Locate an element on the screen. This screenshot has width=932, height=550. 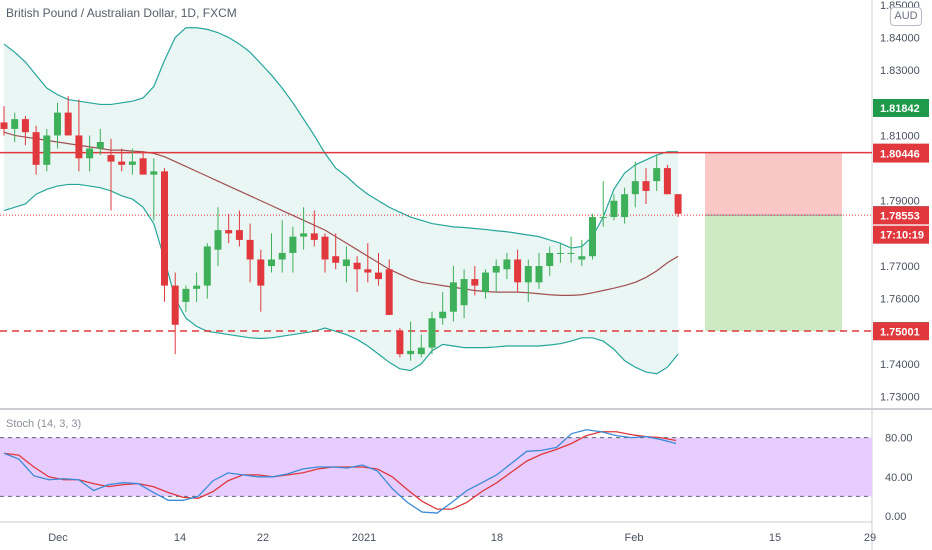
price-tick-label: 1.81000 is located at coordinates (900, 136).